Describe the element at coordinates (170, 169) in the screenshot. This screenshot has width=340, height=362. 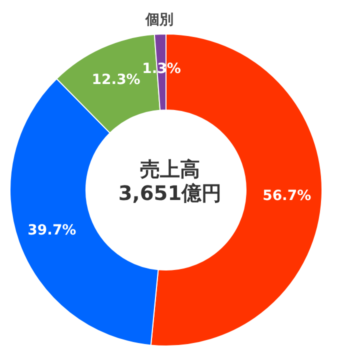
I see `text: 売上高` at that location.